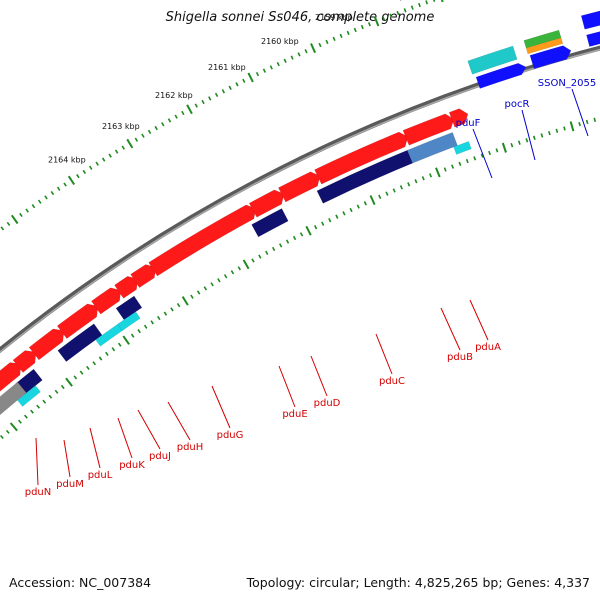  What do you see at coordinates (482, 153) in the screenshot?
I see `leader-pduF` at bounding box center [482, 153].